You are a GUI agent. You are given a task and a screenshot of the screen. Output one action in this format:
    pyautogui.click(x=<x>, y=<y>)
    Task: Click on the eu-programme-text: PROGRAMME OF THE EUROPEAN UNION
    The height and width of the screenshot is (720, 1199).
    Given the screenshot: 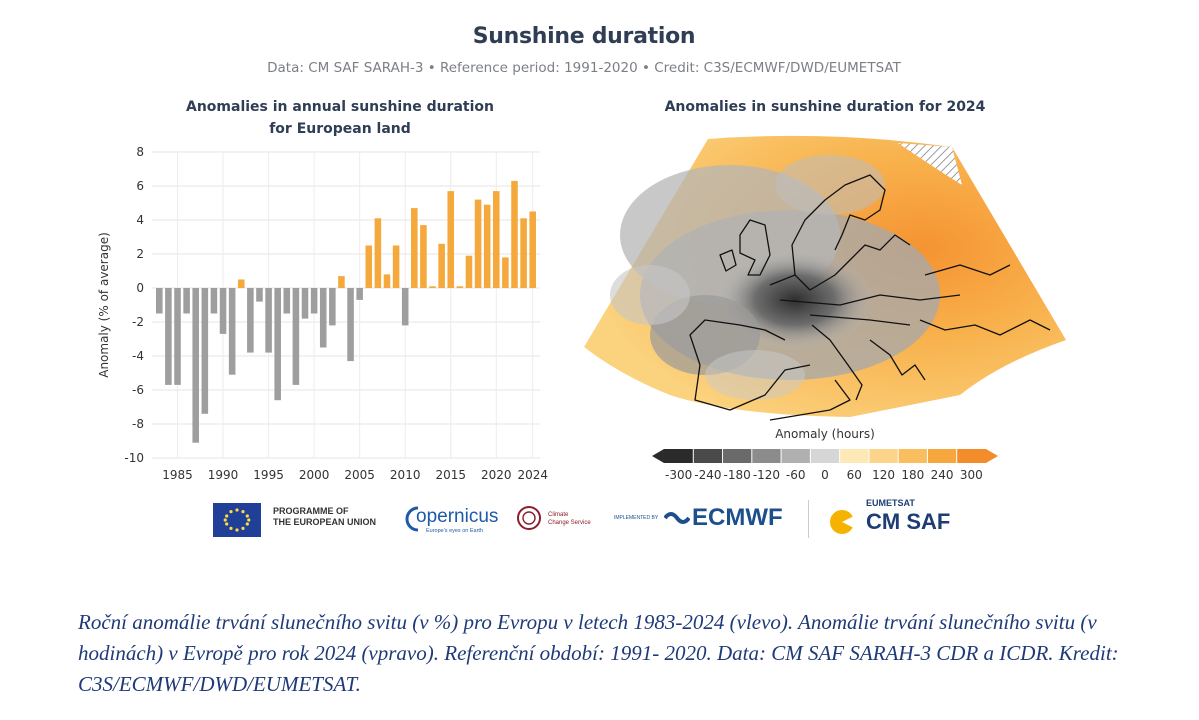 What is the action you would take?
    pyautogui.click(x=333, y=528)
    